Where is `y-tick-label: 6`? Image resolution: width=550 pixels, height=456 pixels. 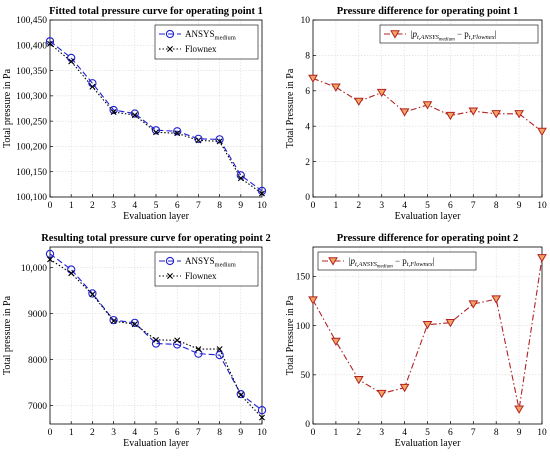
y-tick-label: 6 is located at coordinates (307, 92).